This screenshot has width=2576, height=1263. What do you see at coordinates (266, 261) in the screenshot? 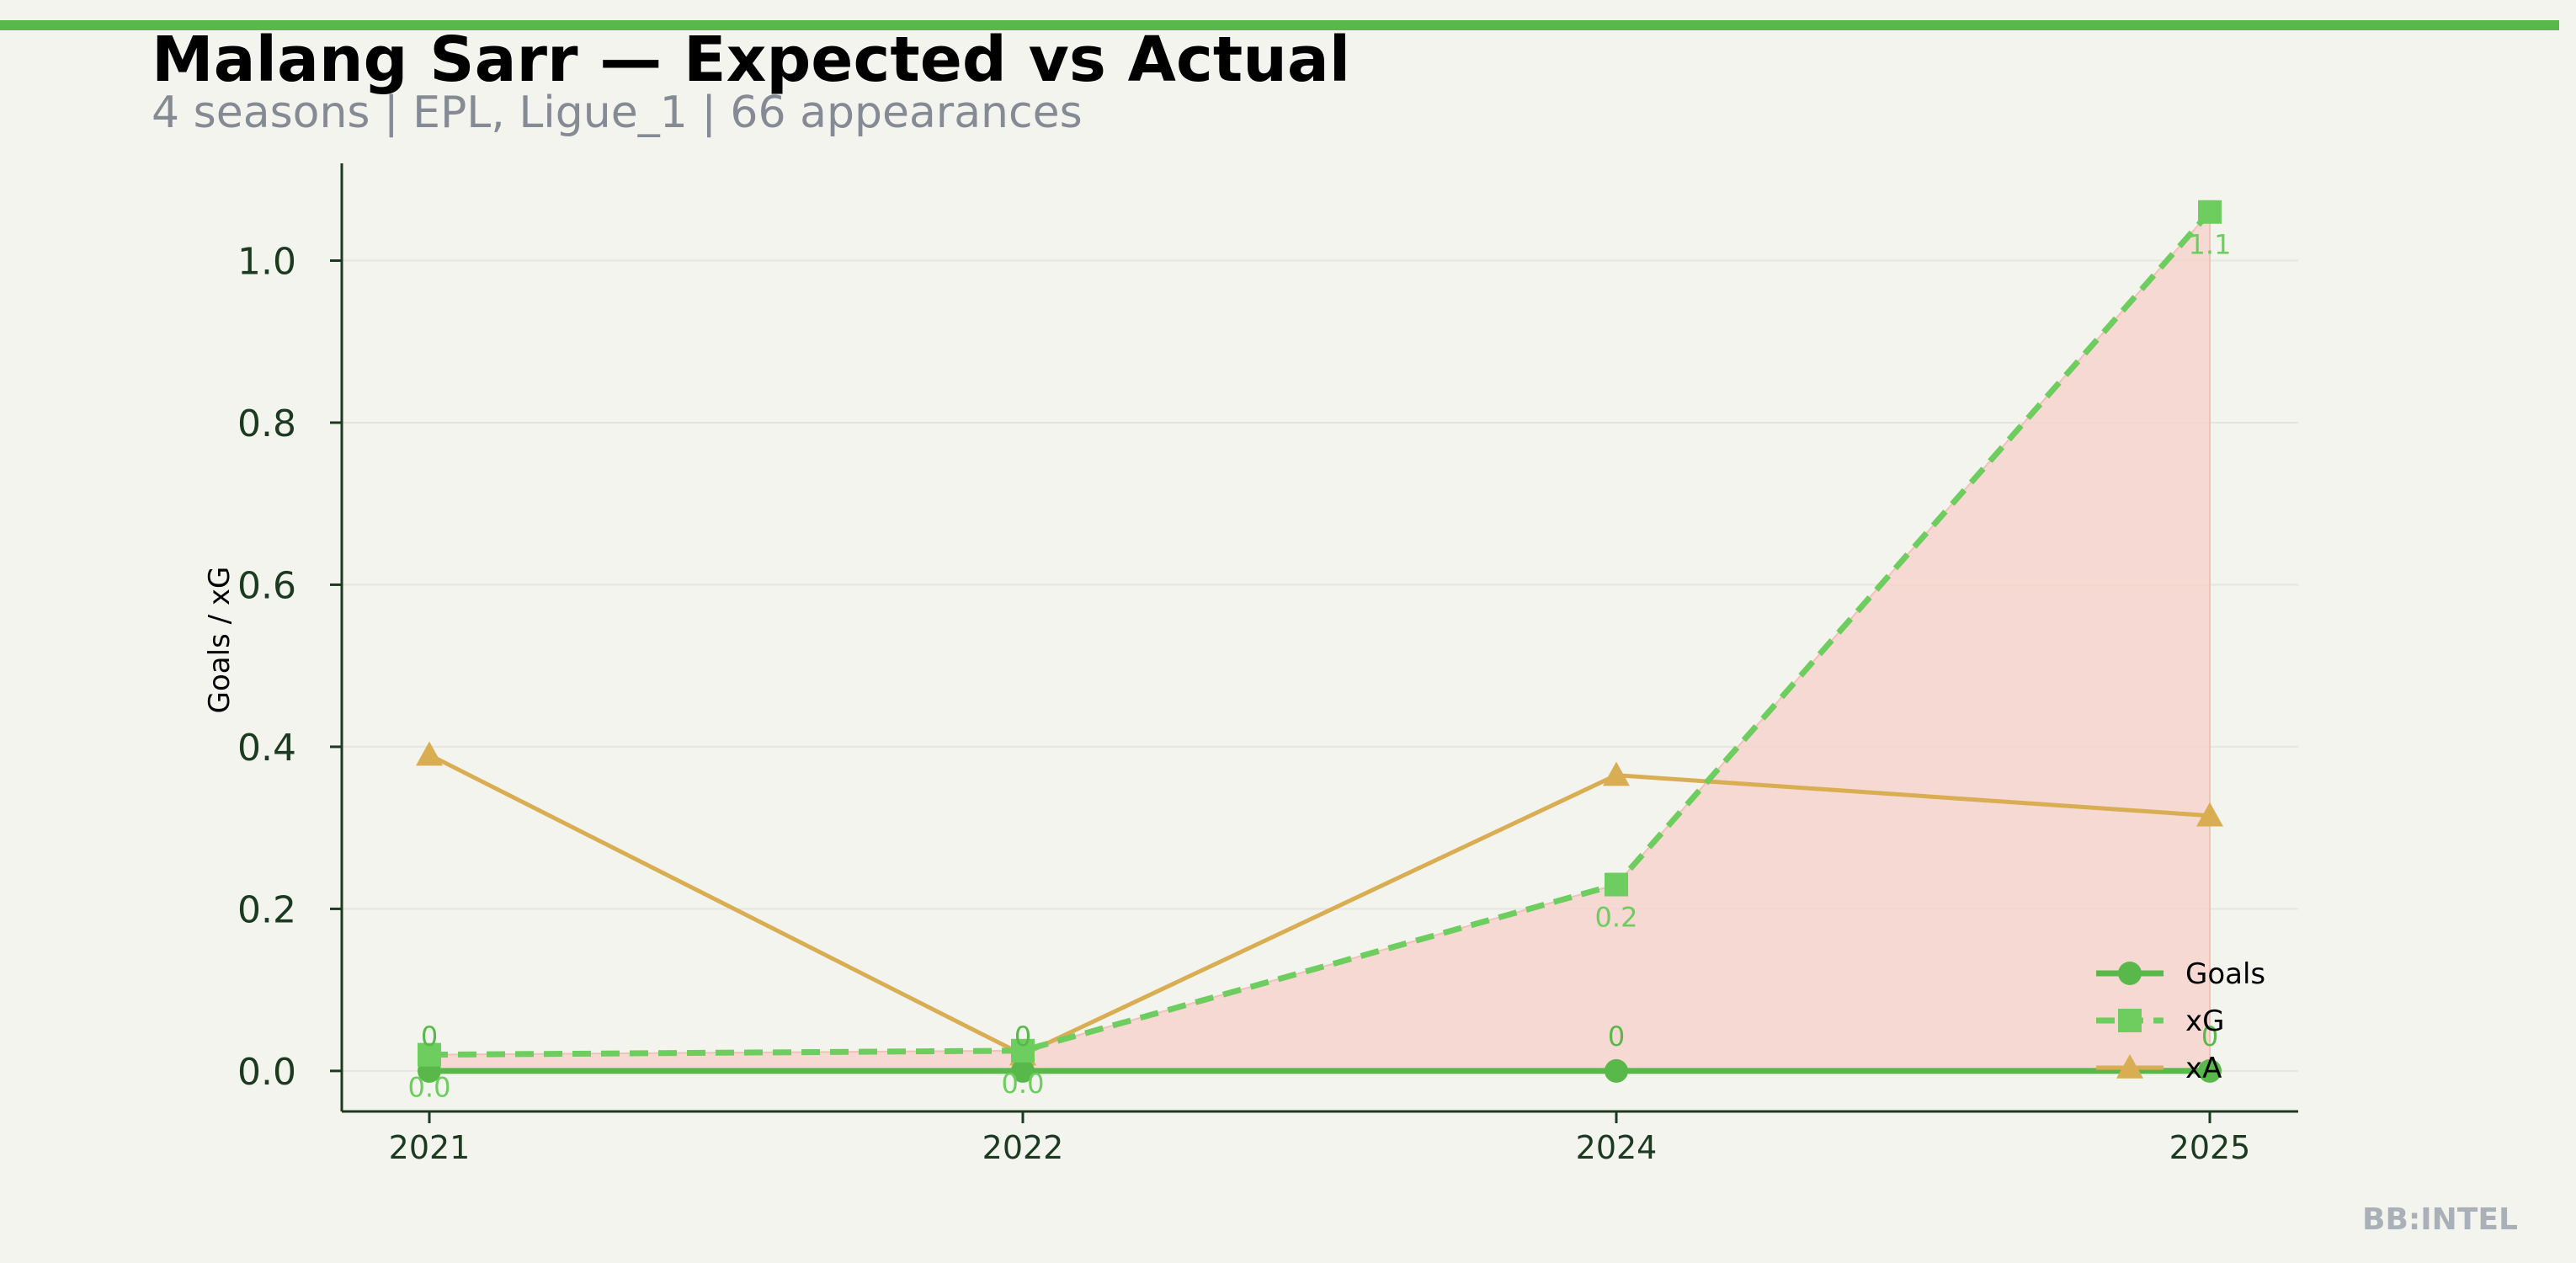
I see `y-tick-label: 1.0` at bounding box center [266, 261].